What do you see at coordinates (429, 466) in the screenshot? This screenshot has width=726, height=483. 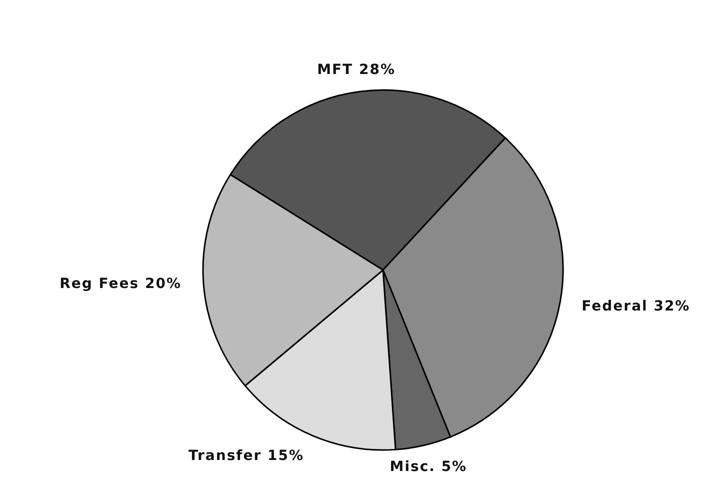 I see `slice-label: Misc. 5%` at bounding box center [429, 466].